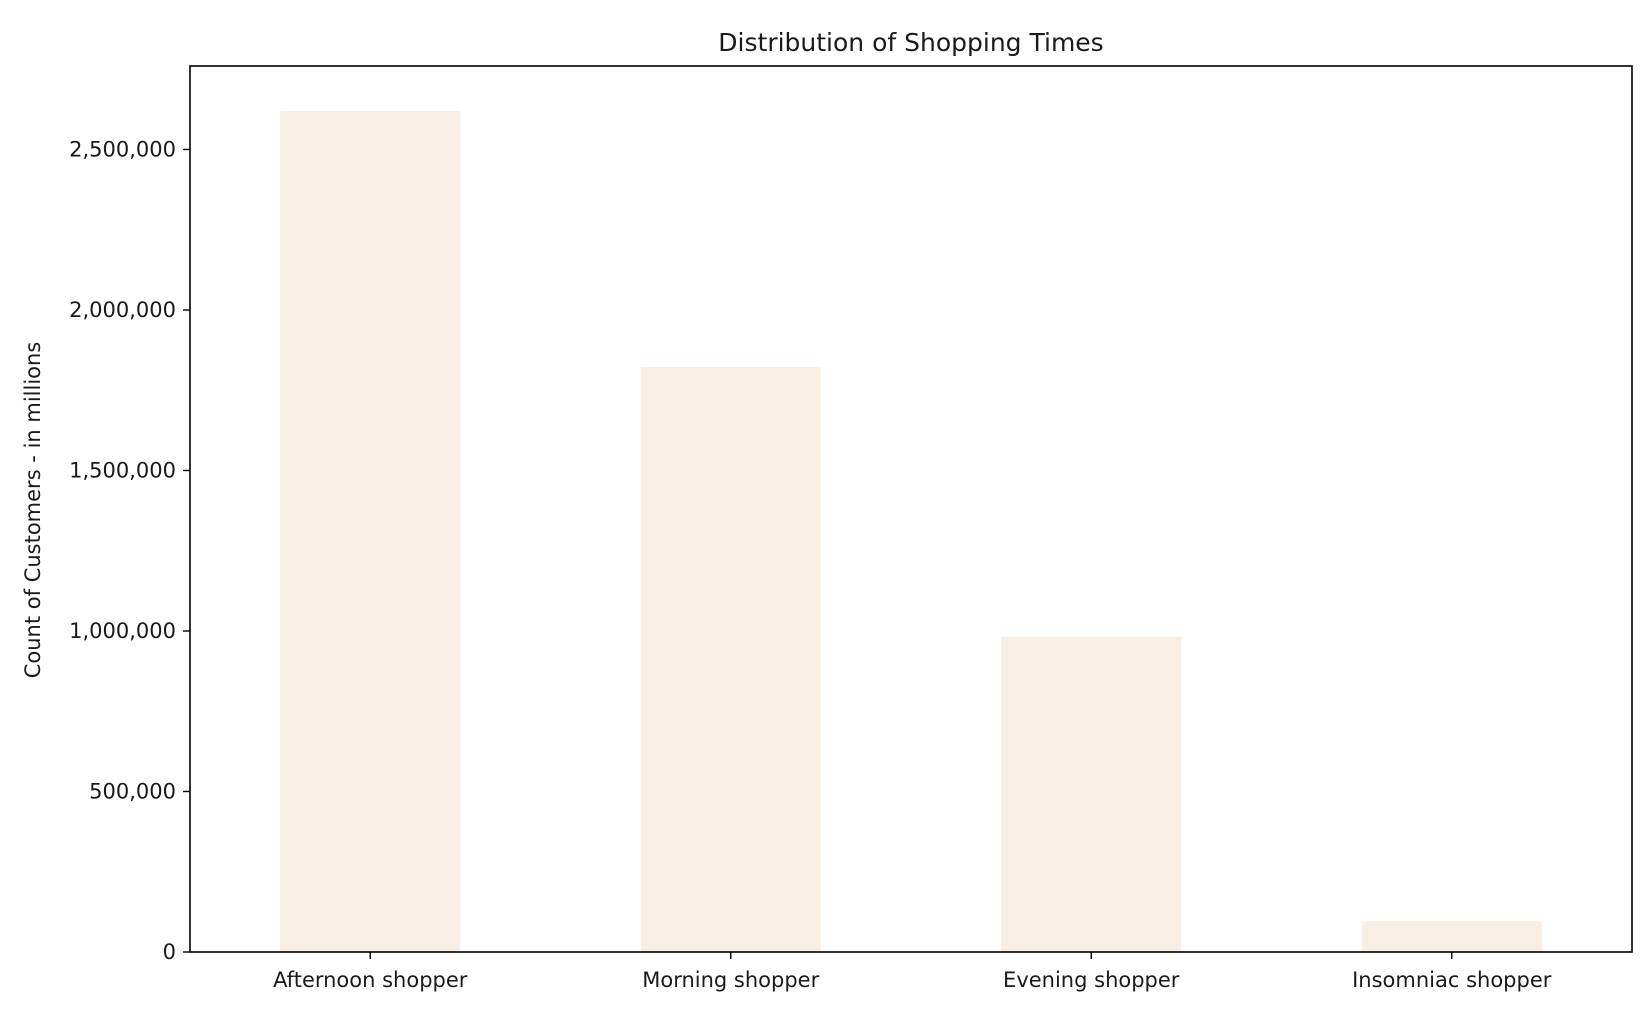 Image resolution: width=1650 pixels, height=1022 pixels. I want to click on x-tick-label: Morning shopper, so click(730, 980).